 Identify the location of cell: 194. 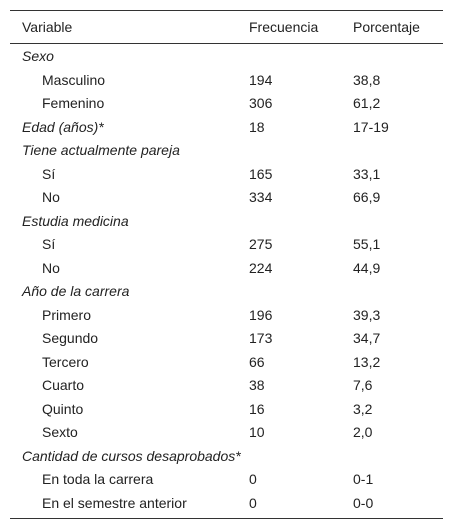
(261, 79).